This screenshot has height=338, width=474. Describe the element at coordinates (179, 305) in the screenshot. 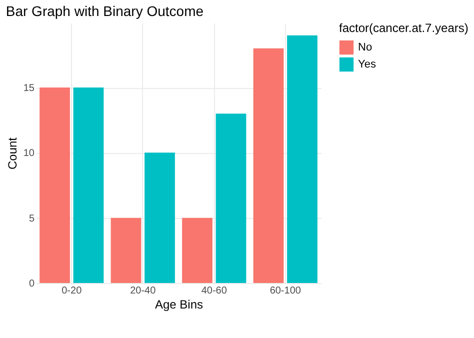

I see `x-axis-title: Age Bins` at that location.